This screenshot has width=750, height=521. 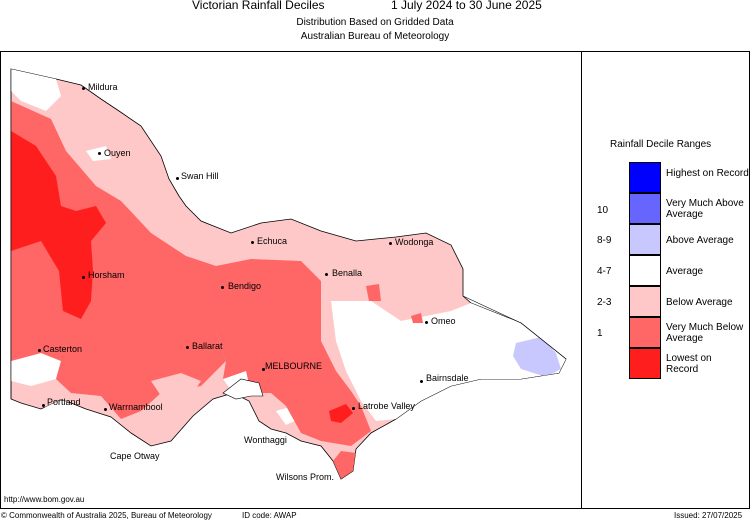 I want to click on legend-swatch-very-much-above, so click(x=645, y=208).